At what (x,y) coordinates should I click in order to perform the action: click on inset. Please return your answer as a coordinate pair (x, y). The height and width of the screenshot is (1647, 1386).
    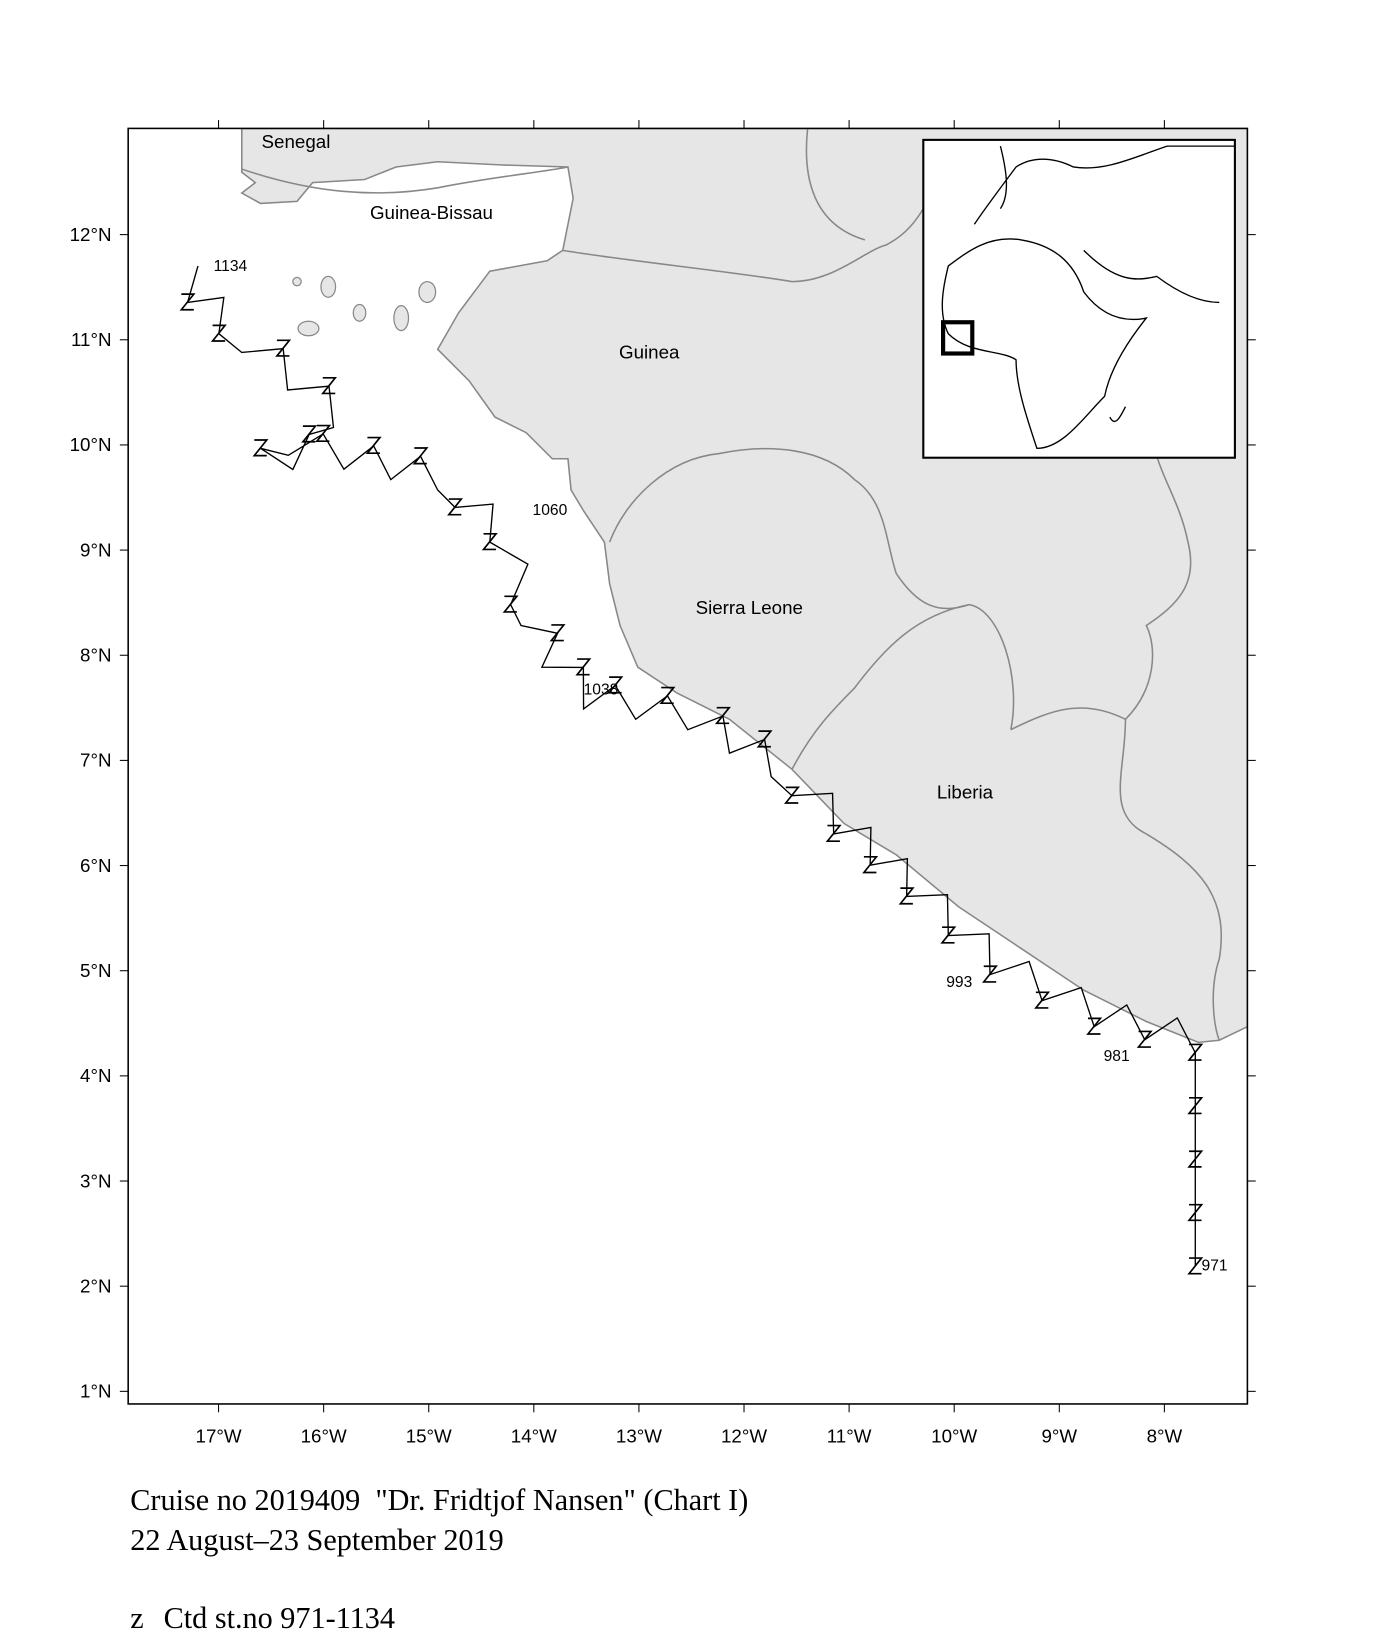
    Looking at the image, I should click on (1079, 298).